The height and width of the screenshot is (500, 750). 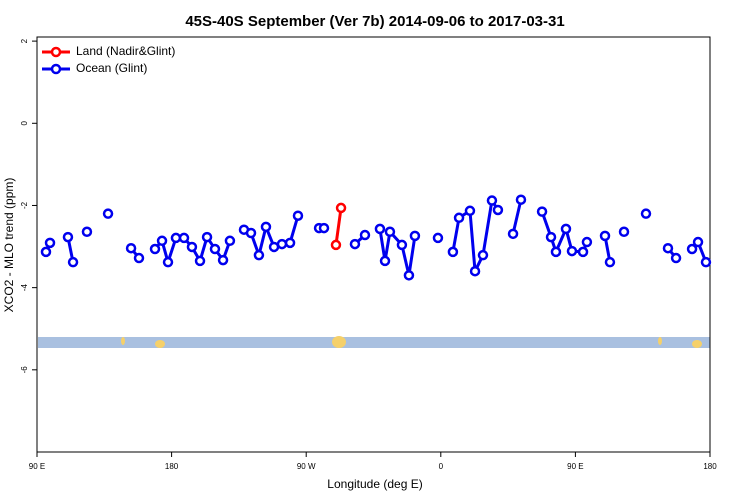 I want to click on y-tick-label: -6, so click(x=24, y=370).